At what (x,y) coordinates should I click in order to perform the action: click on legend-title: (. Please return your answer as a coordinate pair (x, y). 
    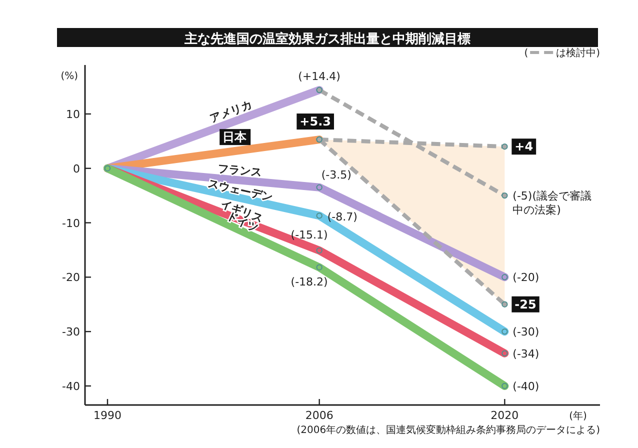
    Looking at the image, I should click on (526, 53).